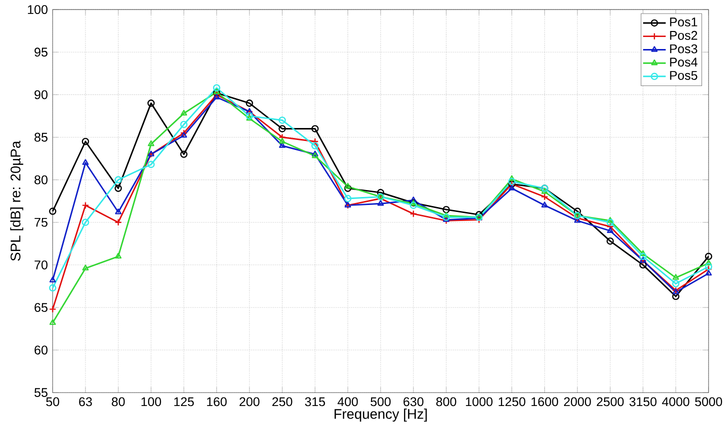 Image resolution: width=727 pixels, height=426 pixels. I want to click on y-tick-label: 75, so click(41, 222).